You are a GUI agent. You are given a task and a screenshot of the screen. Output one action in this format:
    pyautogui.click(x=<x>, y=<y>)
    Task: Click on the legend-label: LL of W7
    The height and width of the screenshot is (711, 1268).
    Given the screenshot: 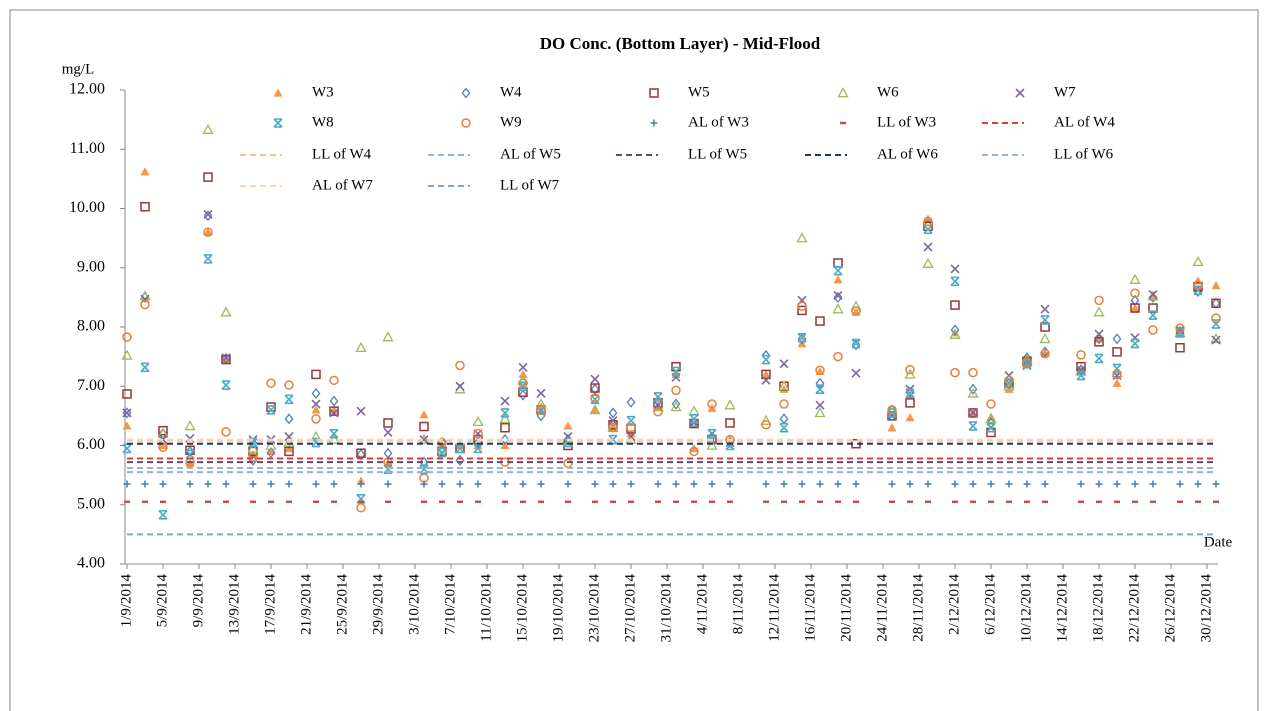 What is the action you would take?
    pyautogui.click(x=530, y=185)
    